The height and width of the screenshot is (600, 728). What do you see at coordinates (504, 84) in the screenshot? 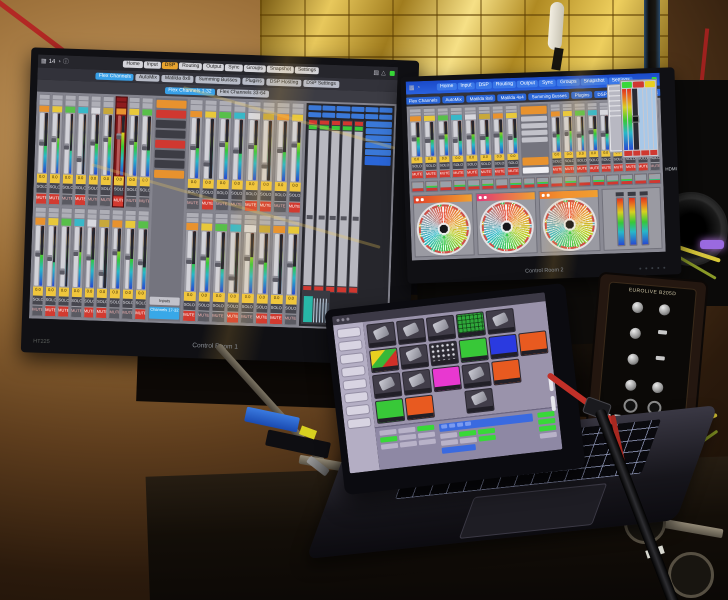
I see `menu-item: Routing` at bounding box center [504, 84].